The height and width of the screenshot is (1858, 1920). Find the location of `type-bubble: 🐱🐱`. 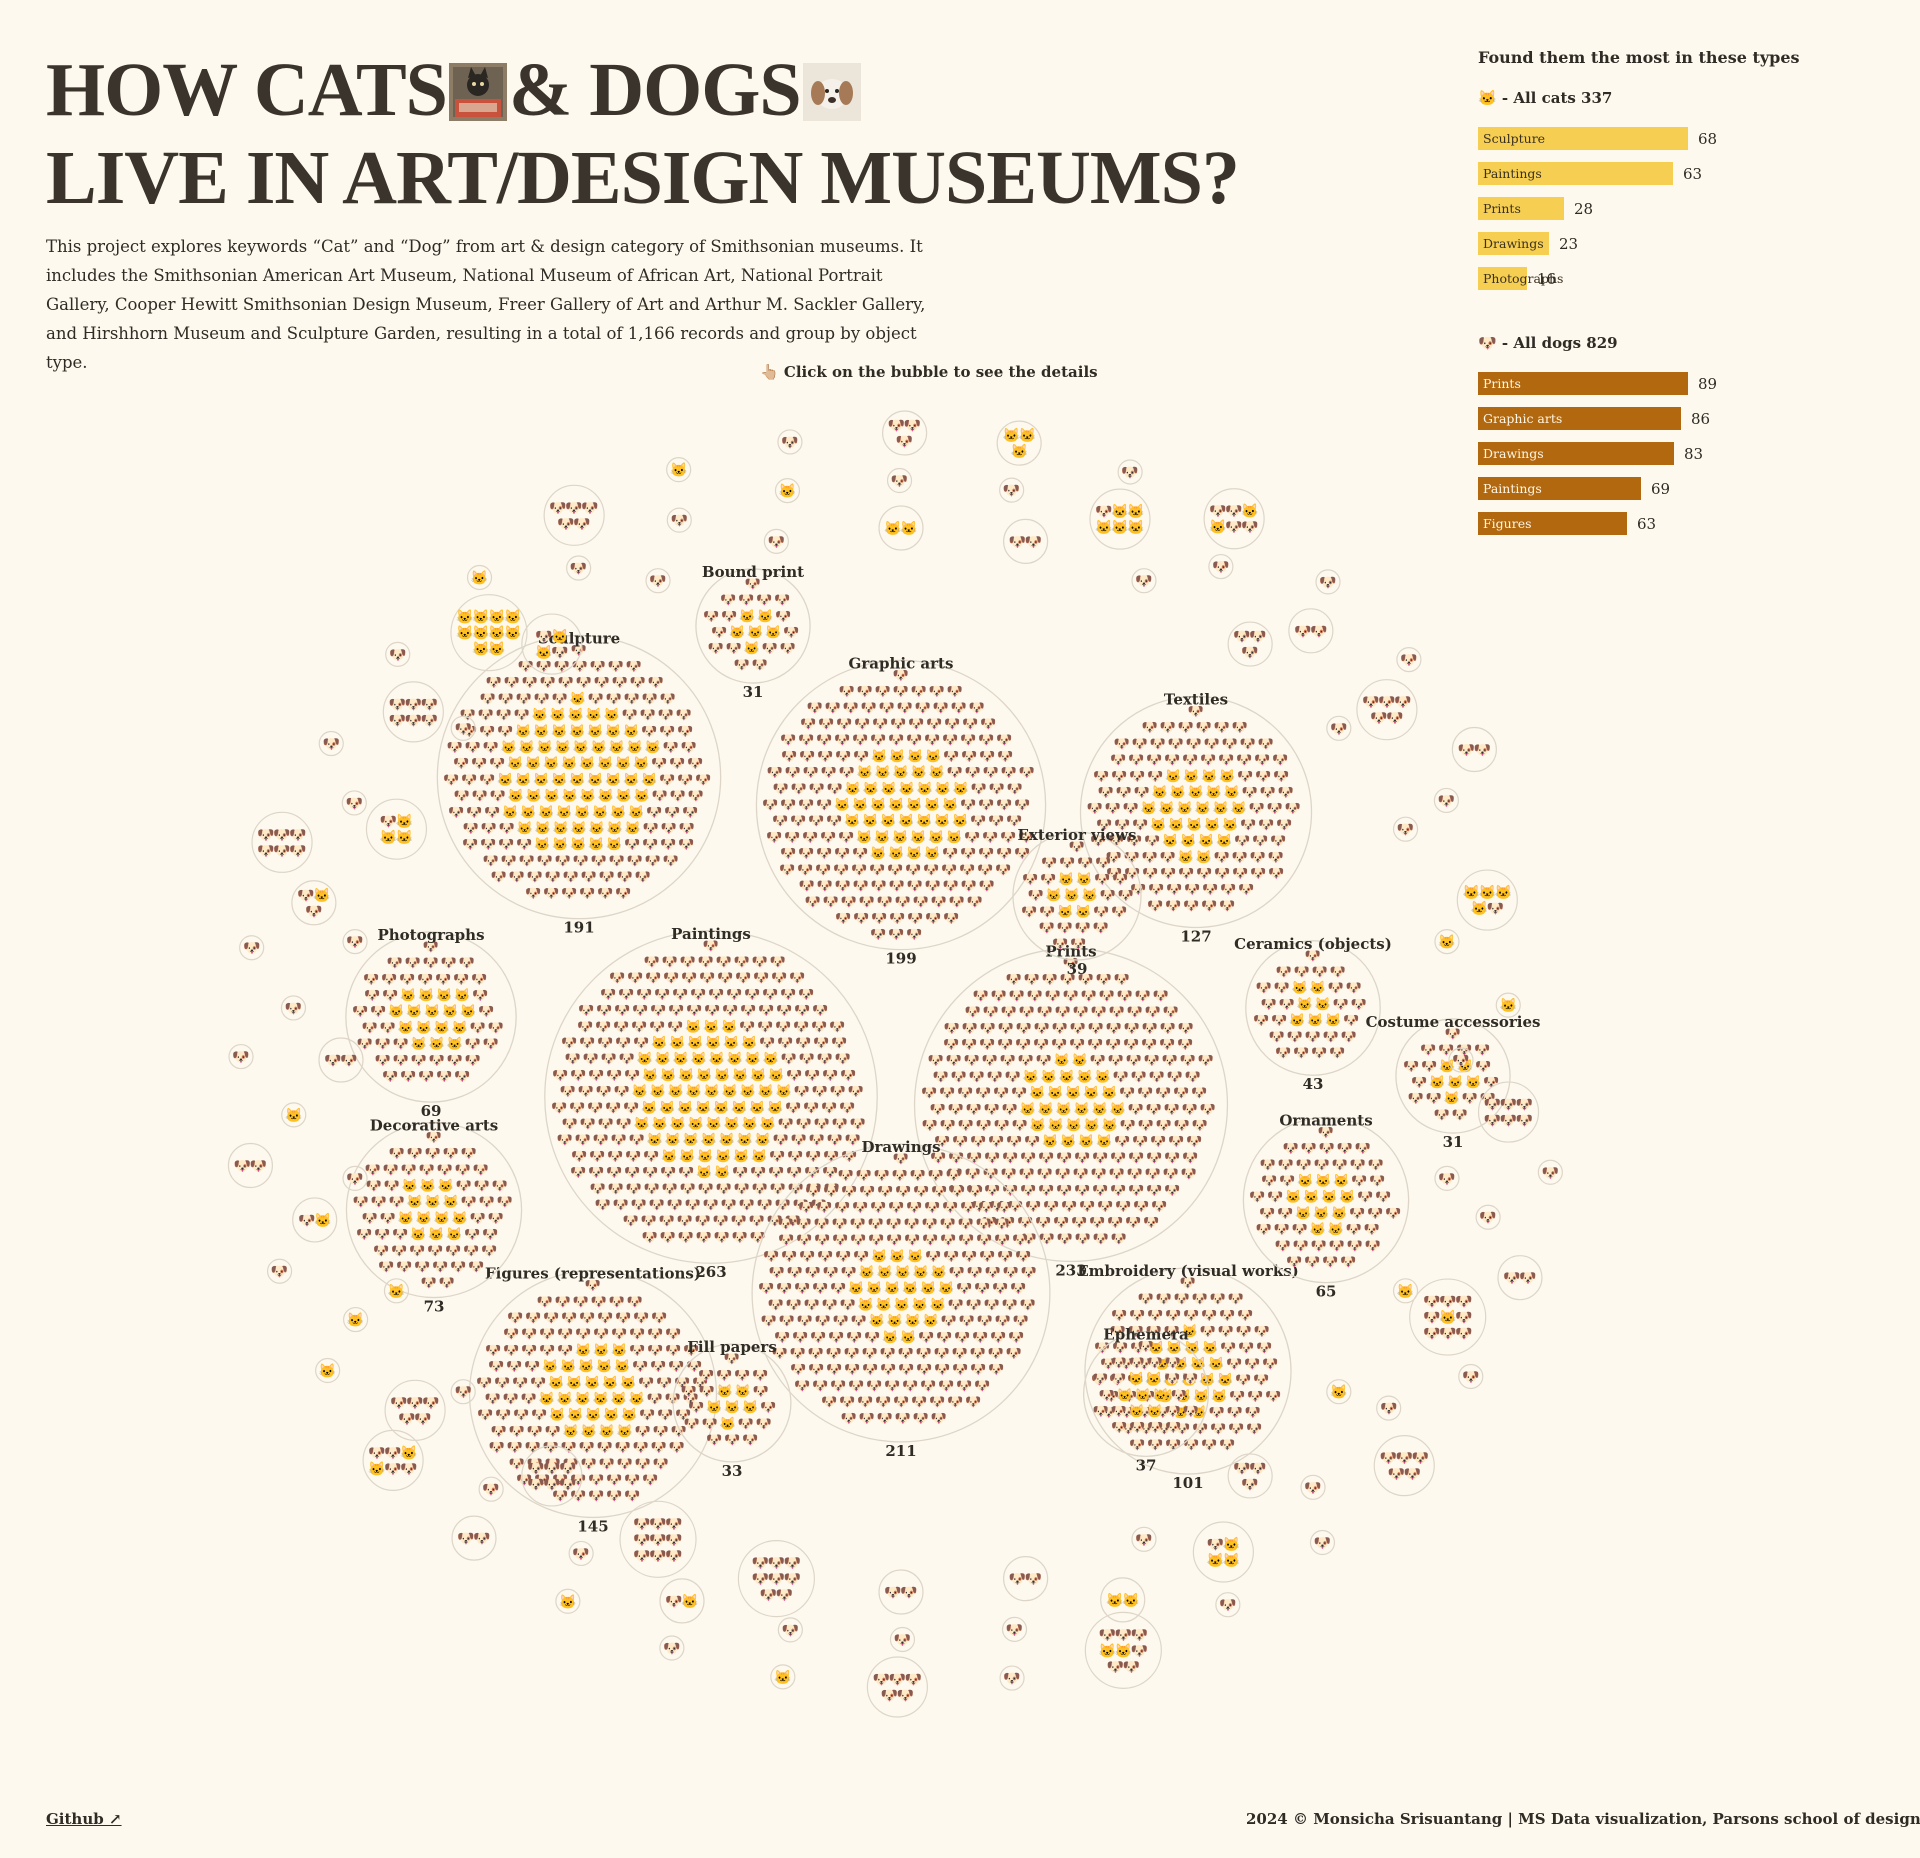

type-bubble: 🐱🐱 is located at coordinates (1123, 1600).